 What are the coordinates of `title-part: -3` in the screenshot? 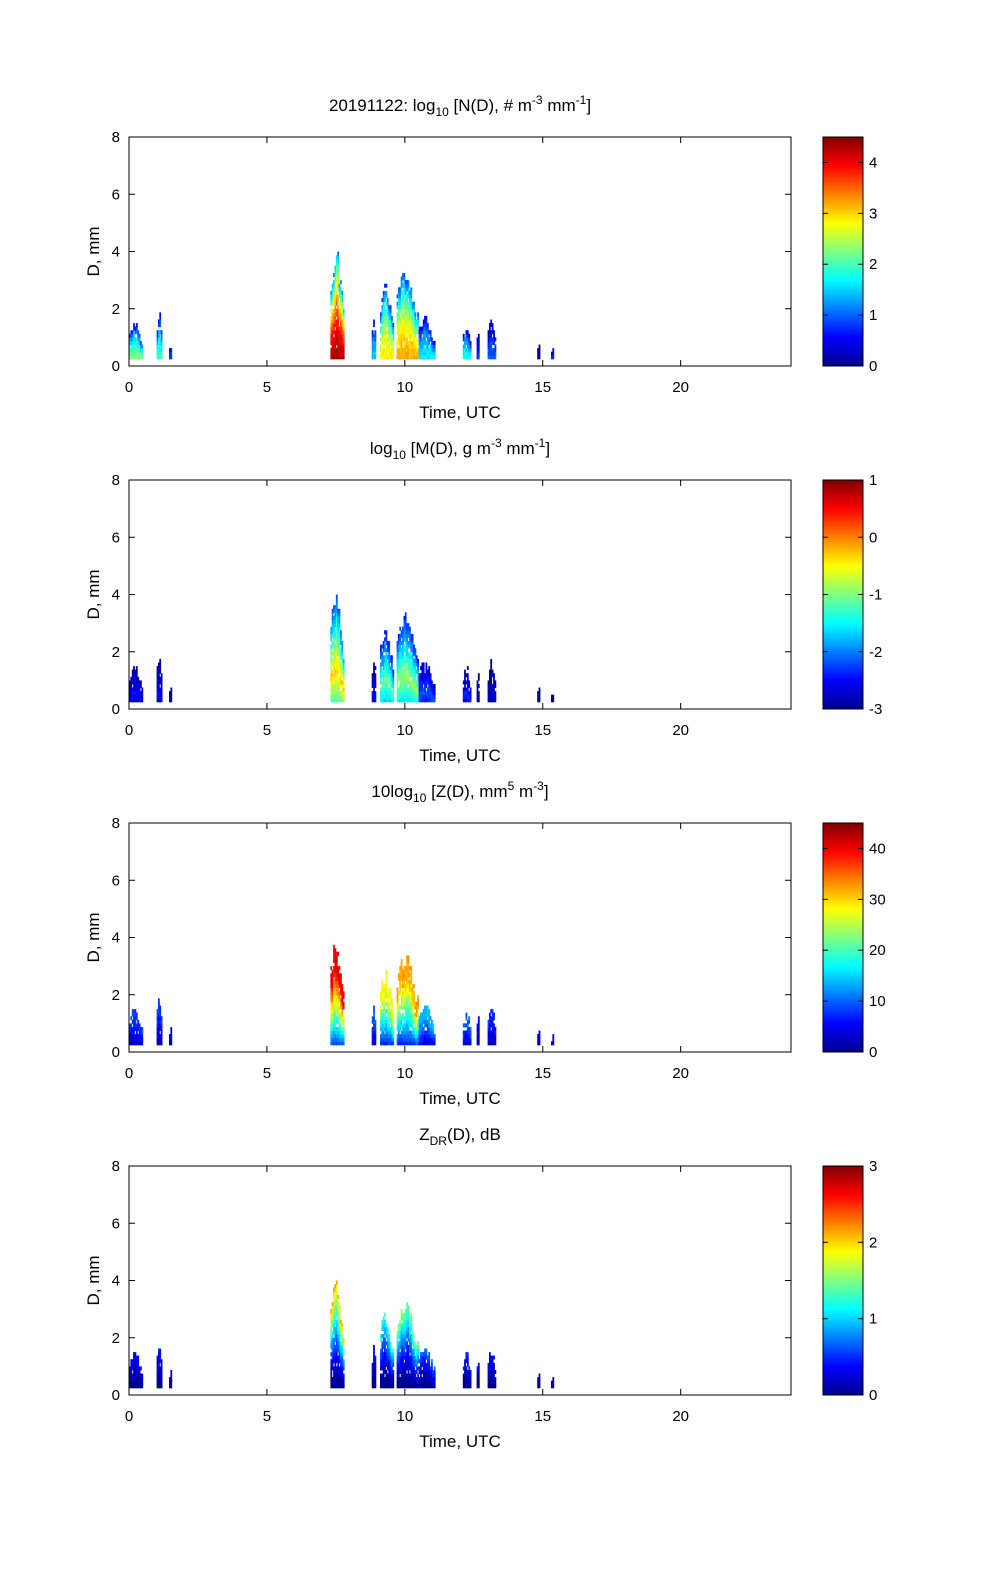 It's located at (537, 100).